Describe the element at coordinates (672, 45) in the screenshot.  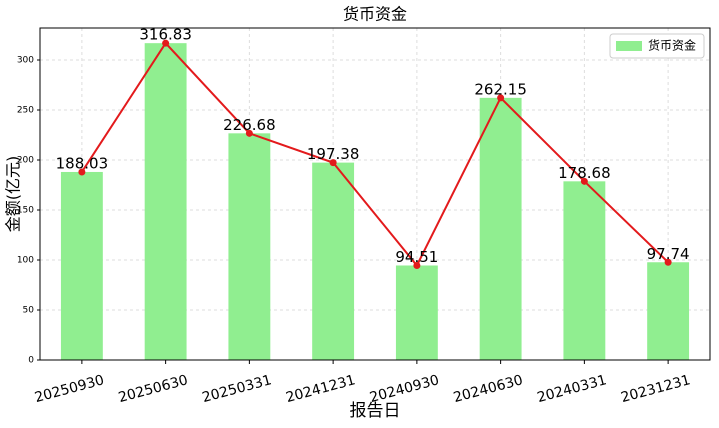
I see `legend-label: 货币资金` at that location.